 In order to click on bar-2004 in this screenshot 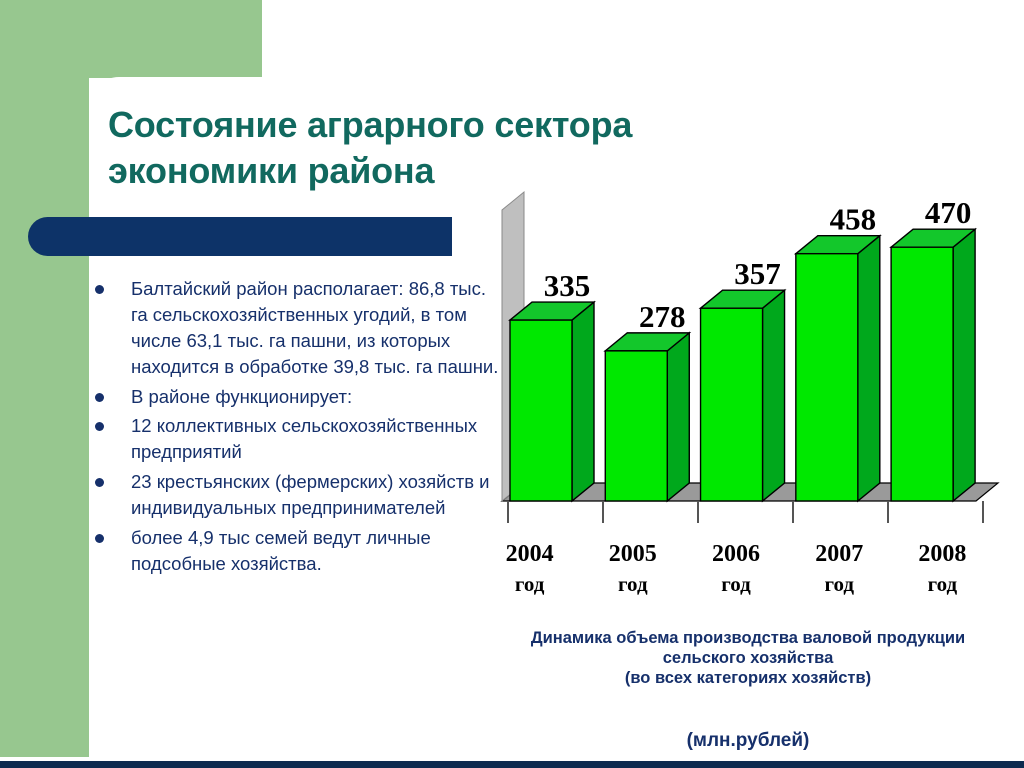, I will do `click(552, 401)`.